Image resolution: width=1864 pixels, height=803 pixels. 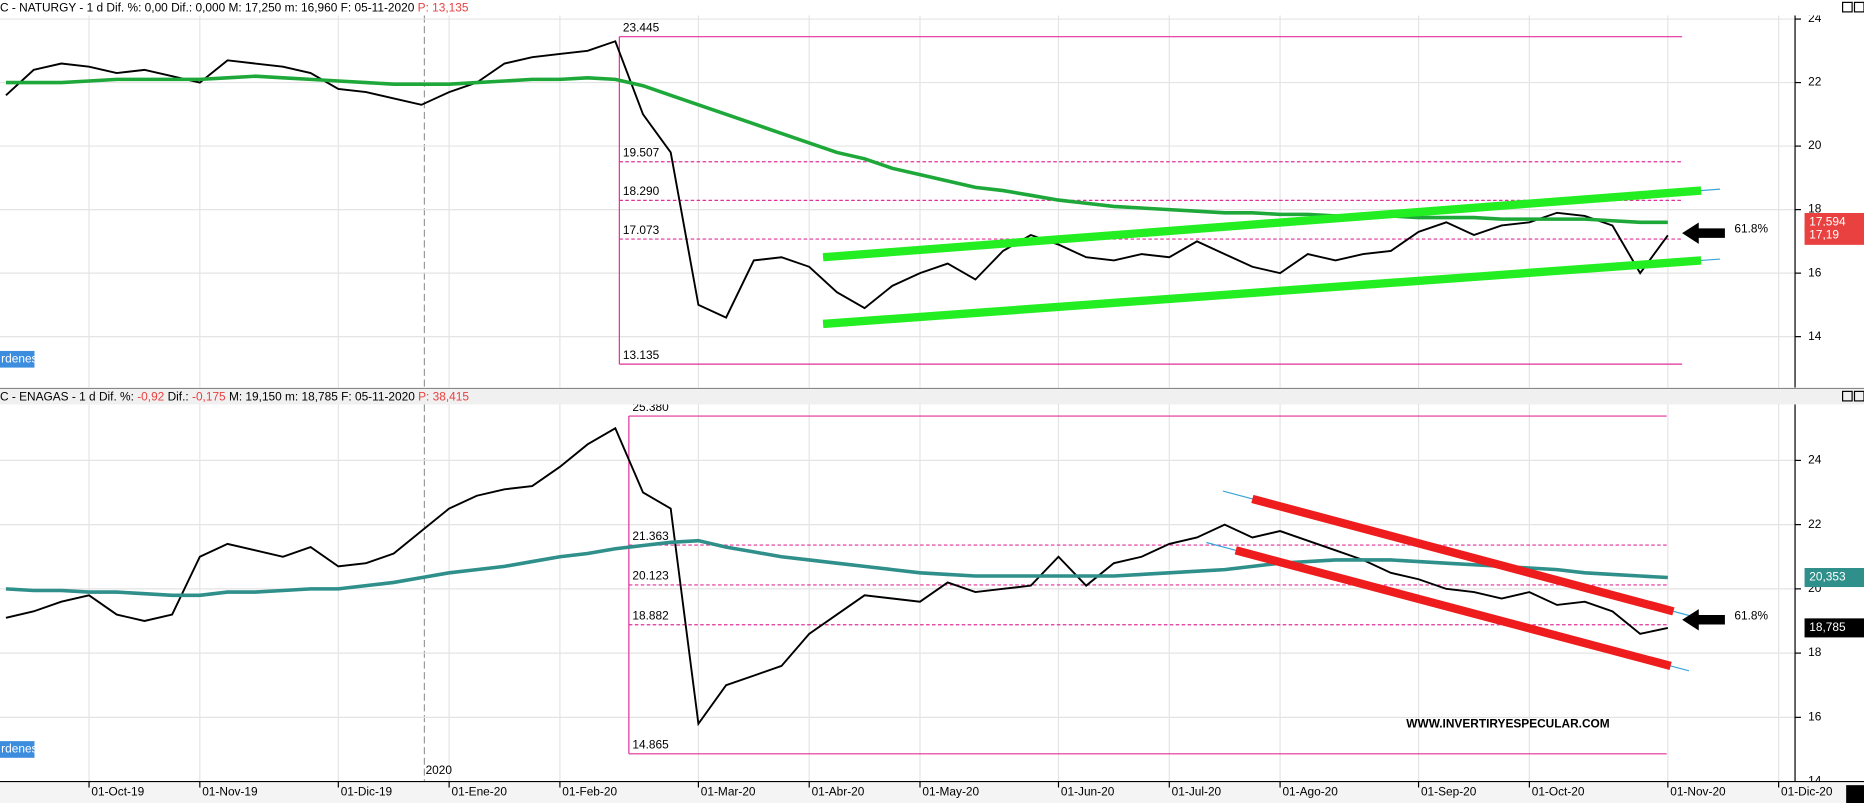 I want to click on x-tick-label: 01-Feb-20, so click(x=589, y=791).